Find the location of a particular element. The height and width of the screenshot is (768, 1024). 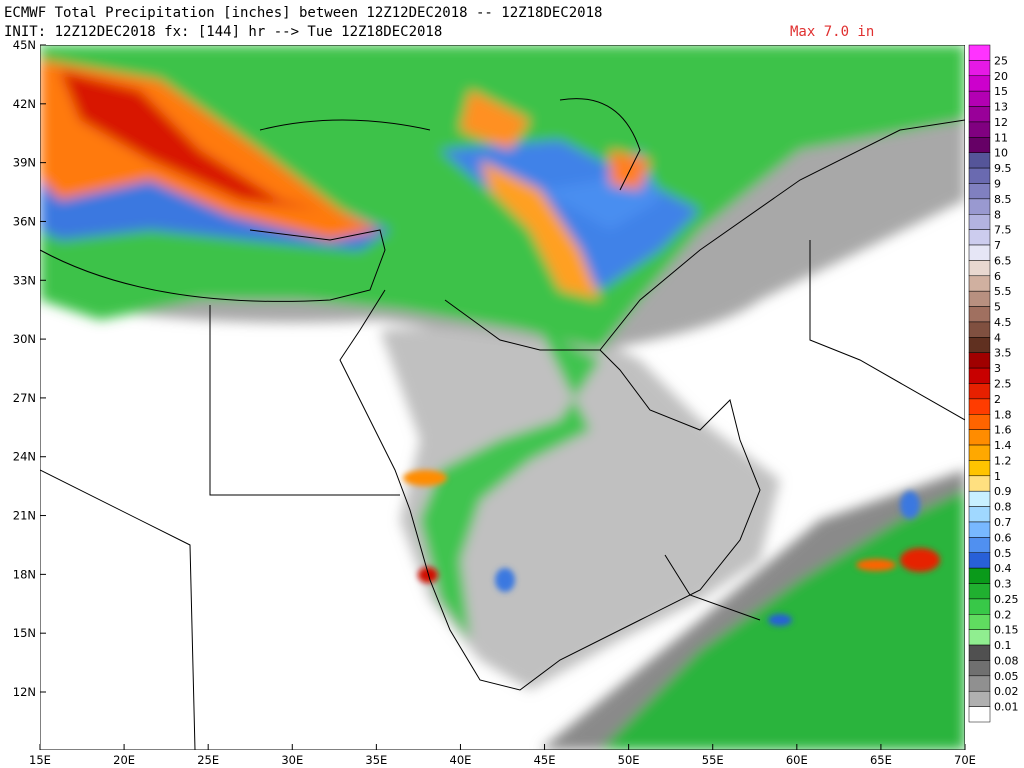

colorbar-label: 3 is located at coordinates (997, 368).